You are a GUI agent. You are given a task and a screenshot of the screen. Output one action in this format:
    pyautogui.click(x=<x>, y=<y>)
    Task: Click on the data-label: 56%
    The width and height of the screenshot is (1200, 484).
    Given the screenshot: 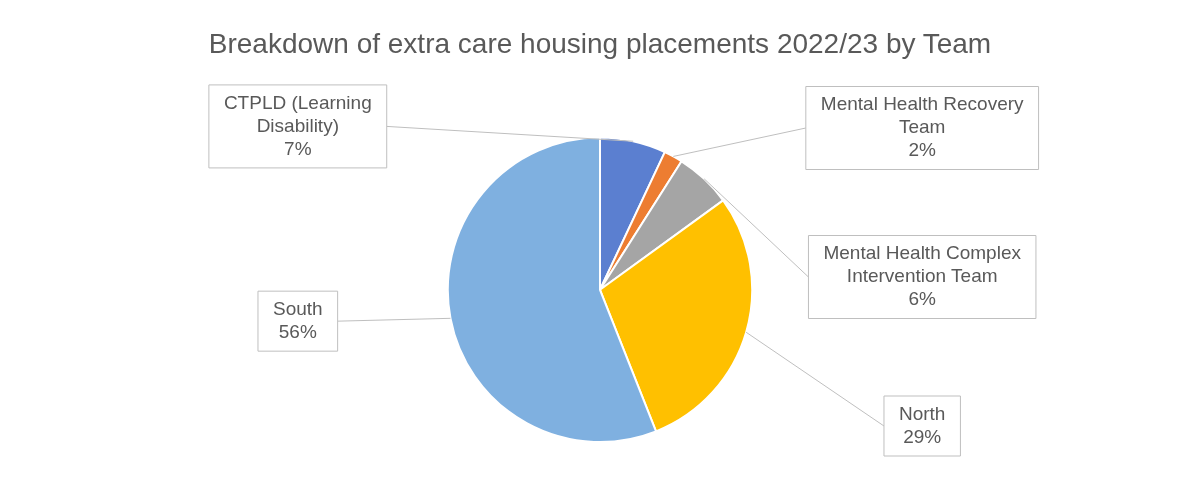 What is the action you would take?
    pyautogui.click(x=297, y=331)
    